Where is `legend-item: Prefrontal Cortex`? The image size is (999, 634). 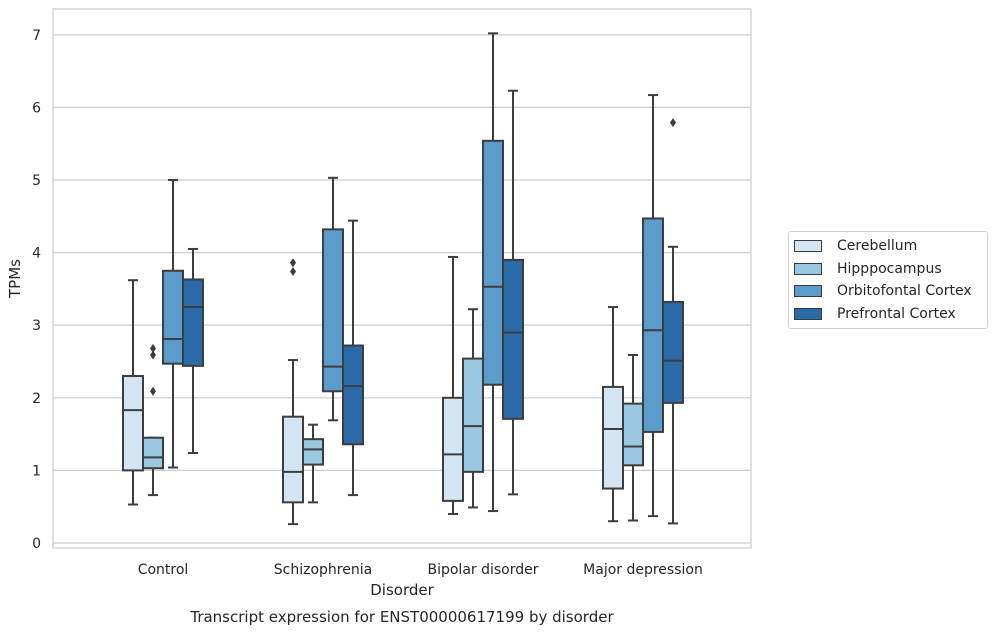
legend-item: Prefrontal Cortex is located at coordinates (888, 314).